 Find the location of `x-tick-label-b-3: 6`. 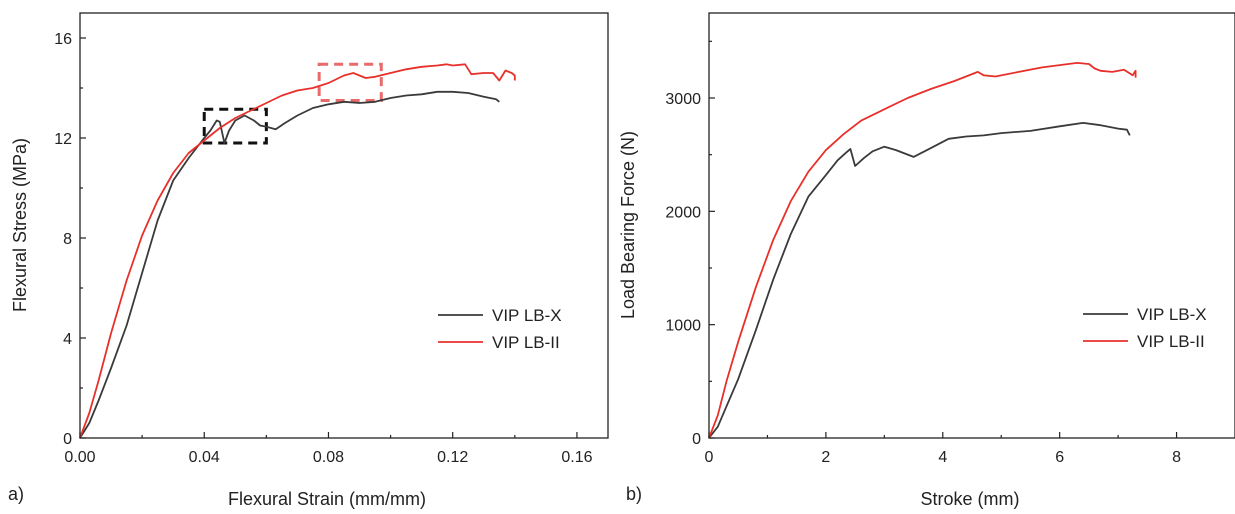

x-tick-label-b-3: 6 is located at coordinates (1059, 457).